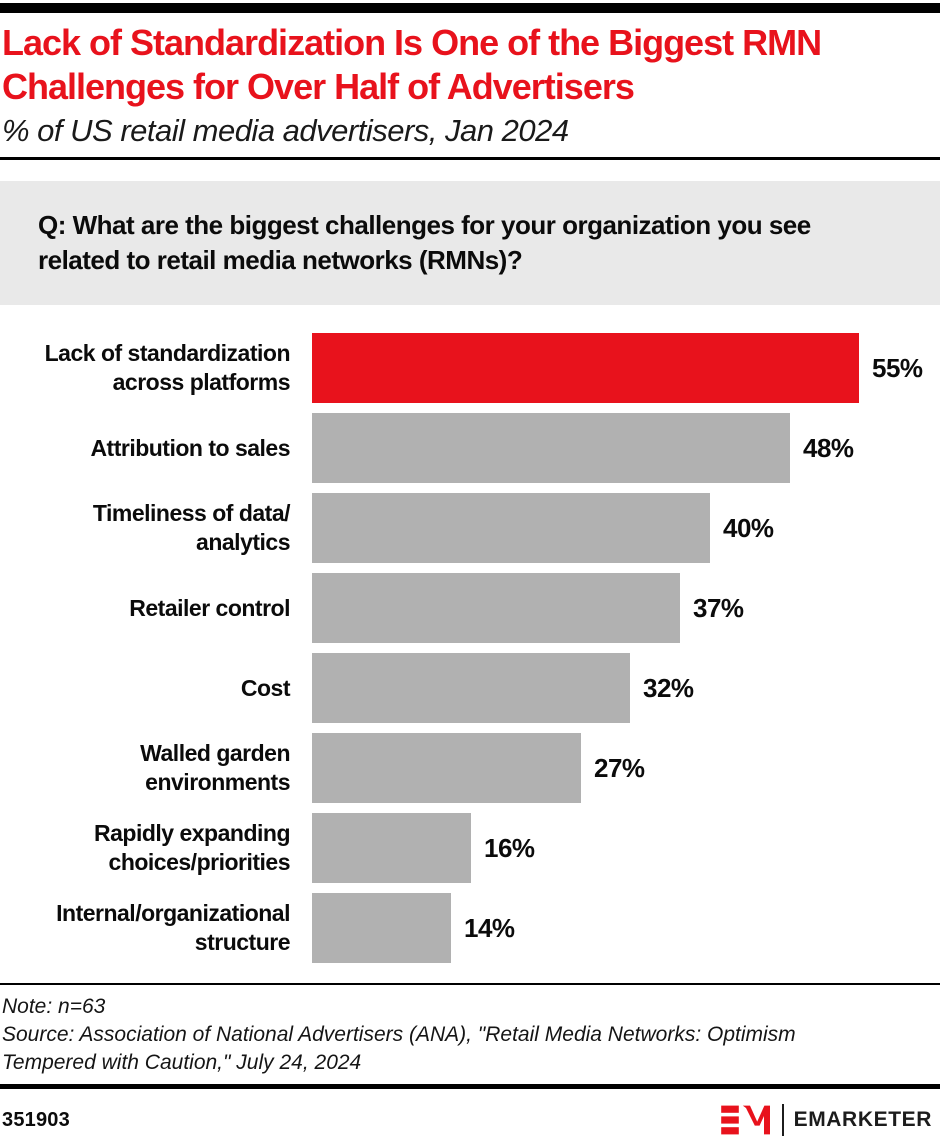  Describe the element at coordinates (828, 447) in the screenshot. I see `value-label: 48%` at that location.